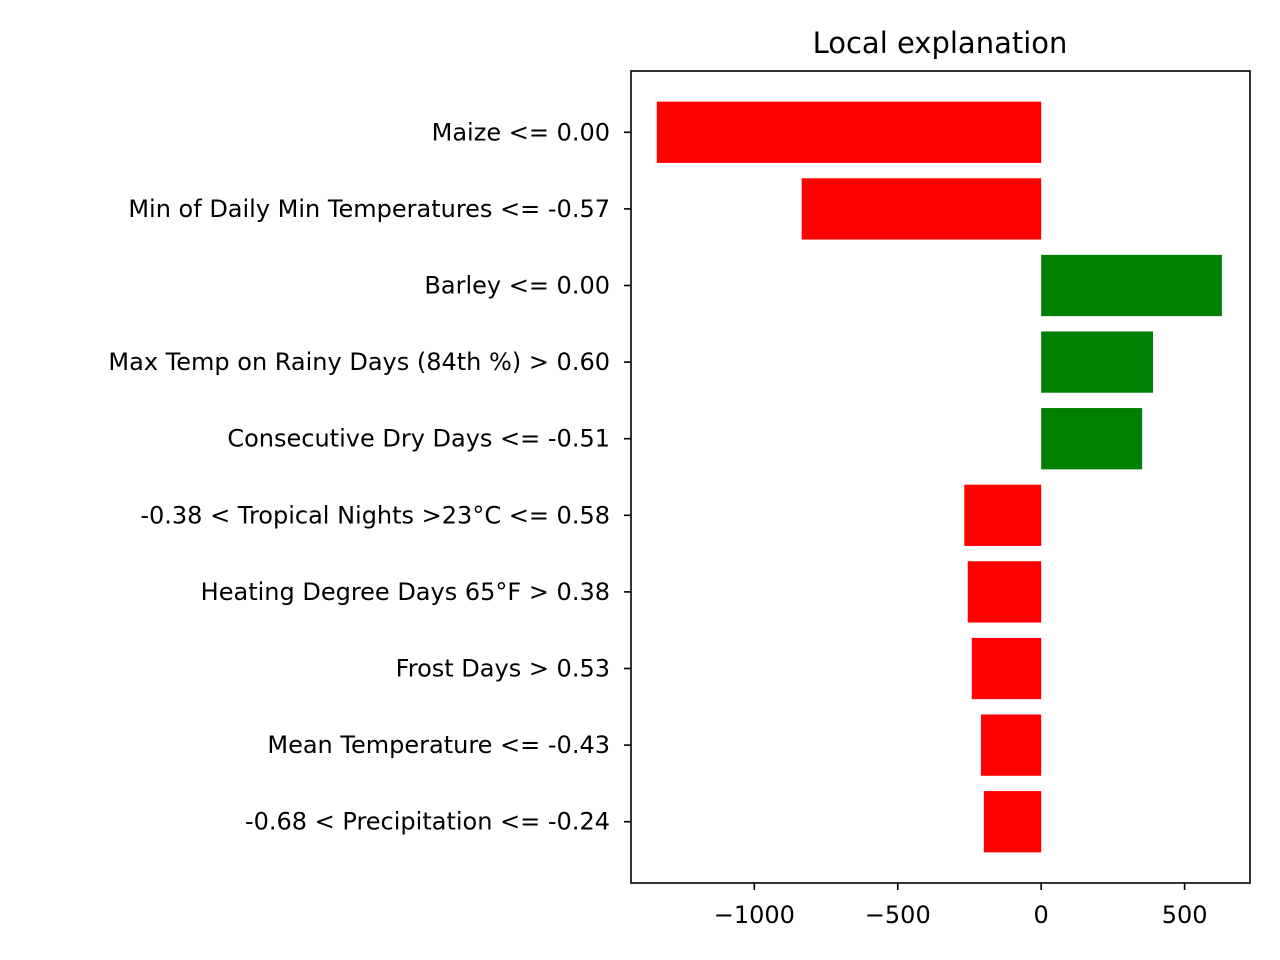 Image resolution: width=1280 pixels, height=960 pixels. I want to click on y-tick-label-7: Frost Days > 0.53, so click(503, 669).